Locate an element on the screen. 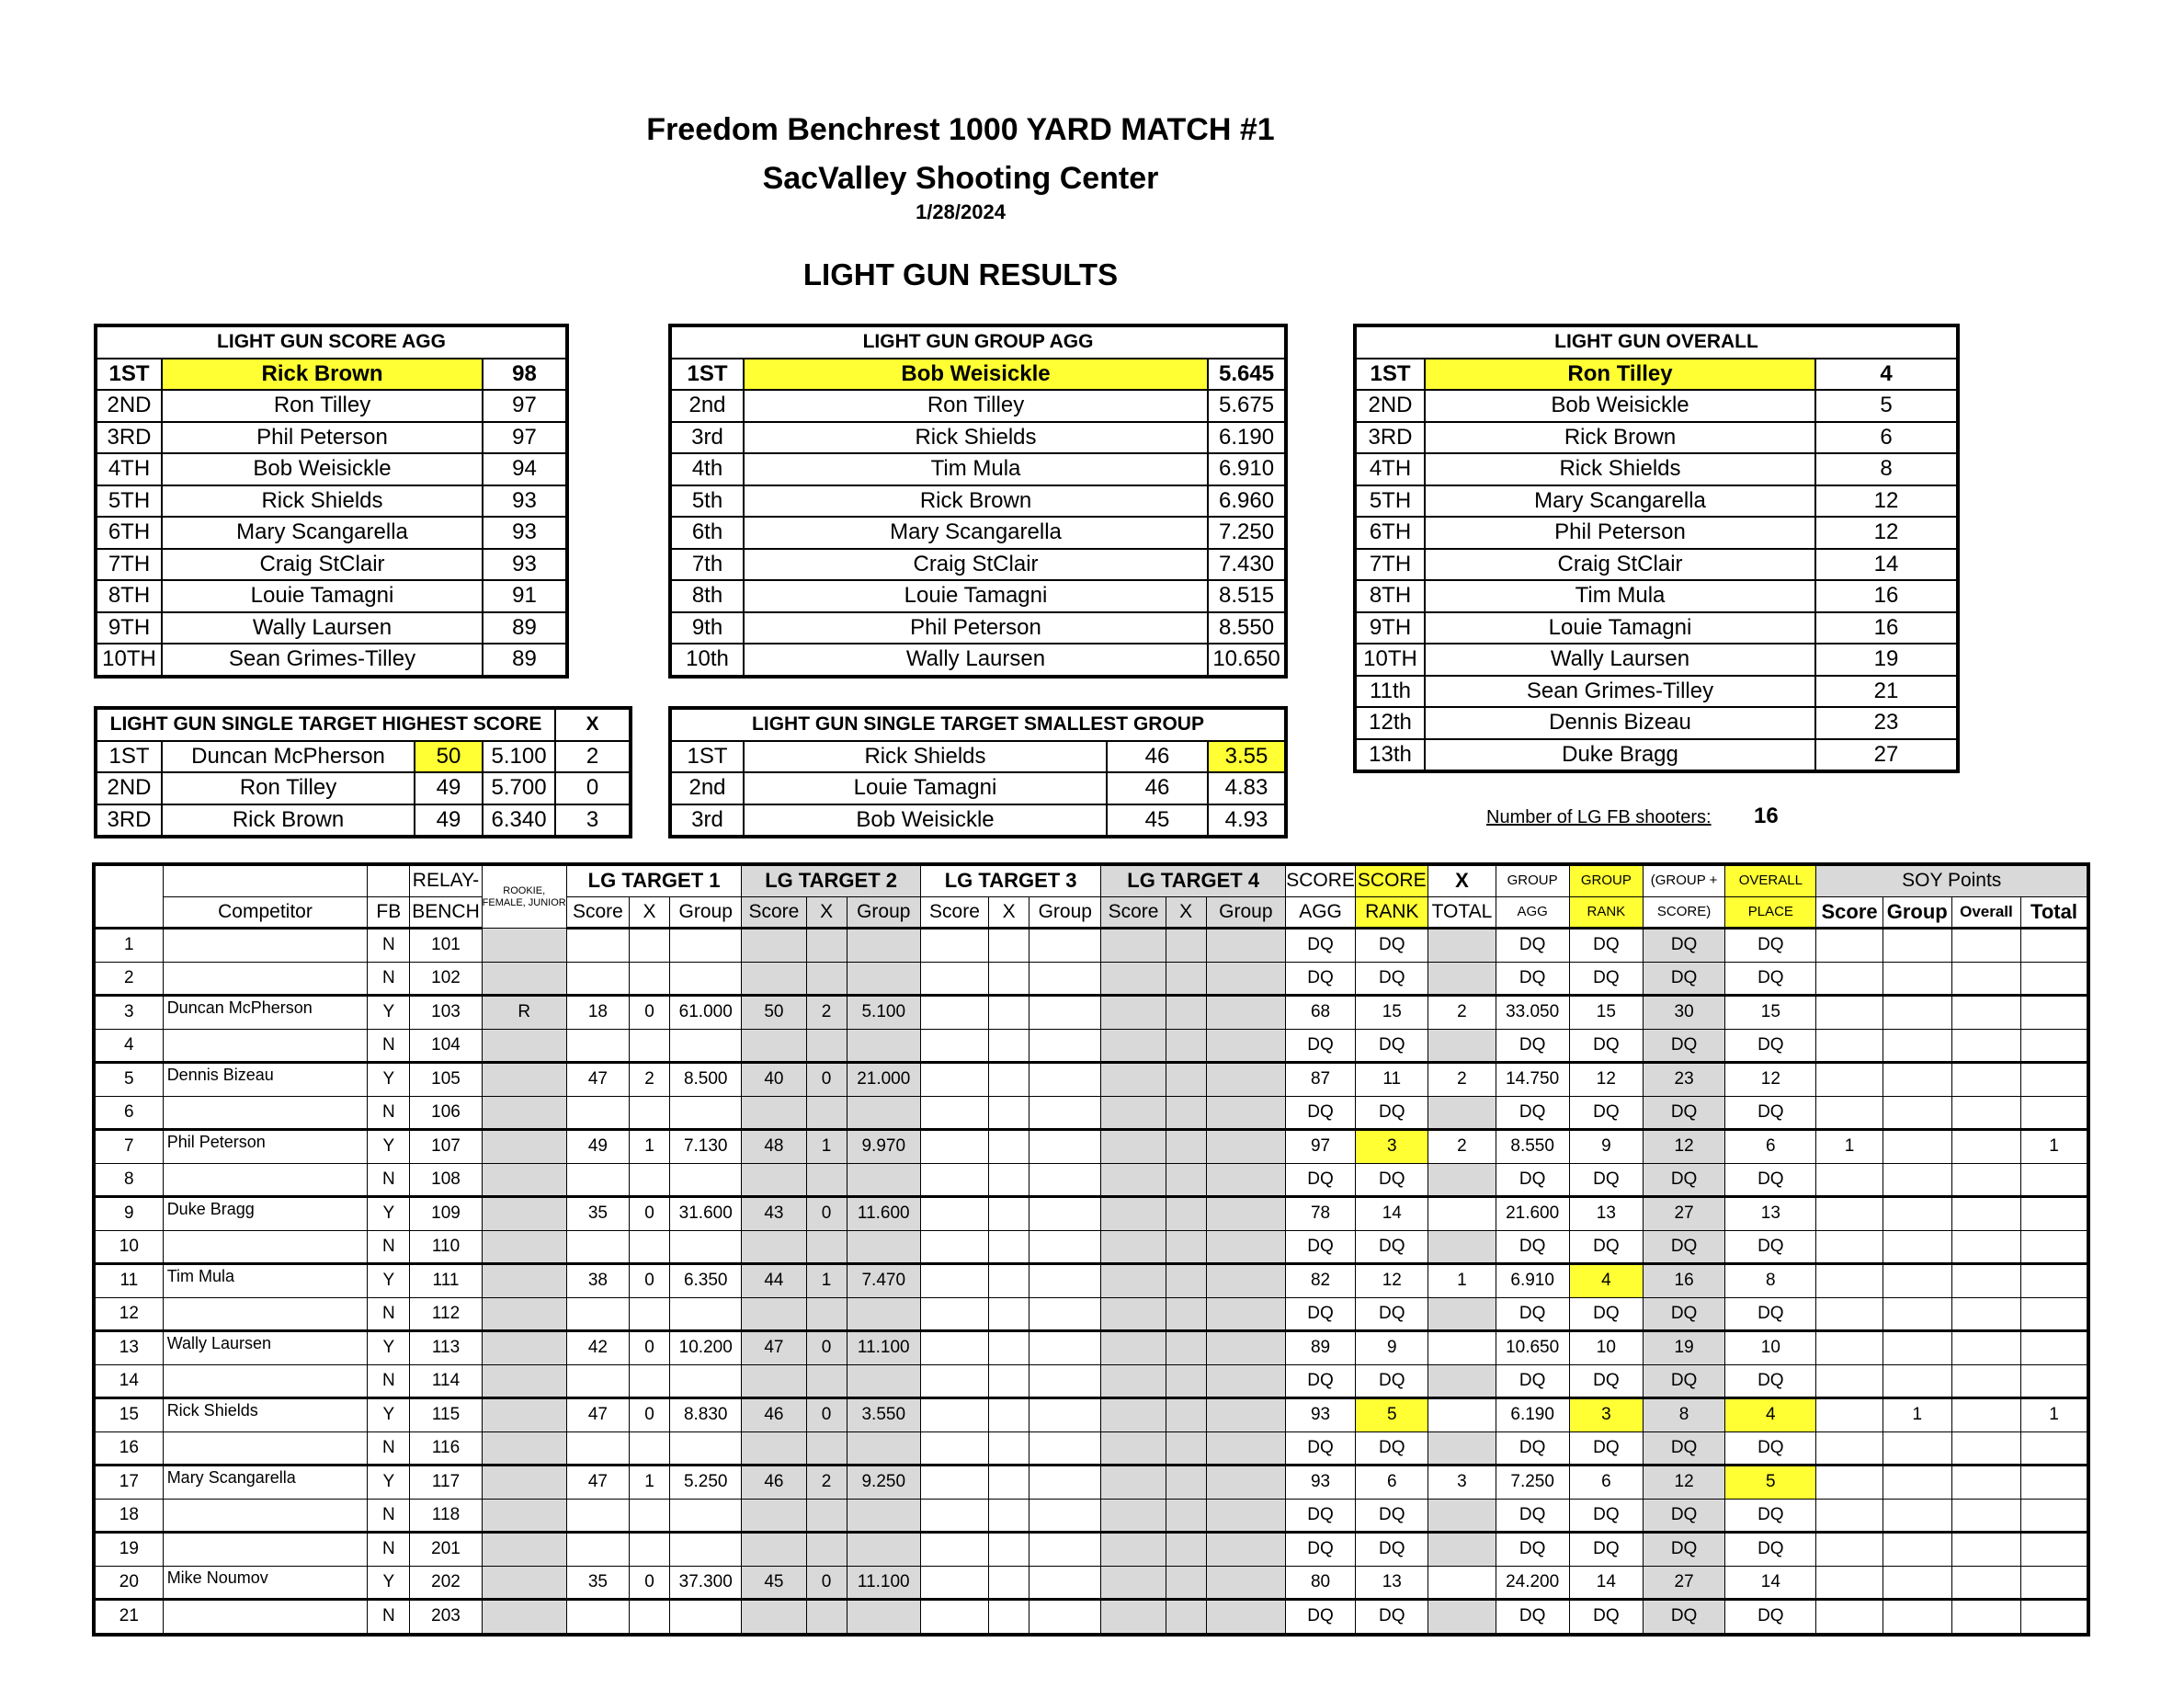 This screenshot has height=1688, width=2184. group-score-cell: 16 is located at coordinates (1684, 1280).